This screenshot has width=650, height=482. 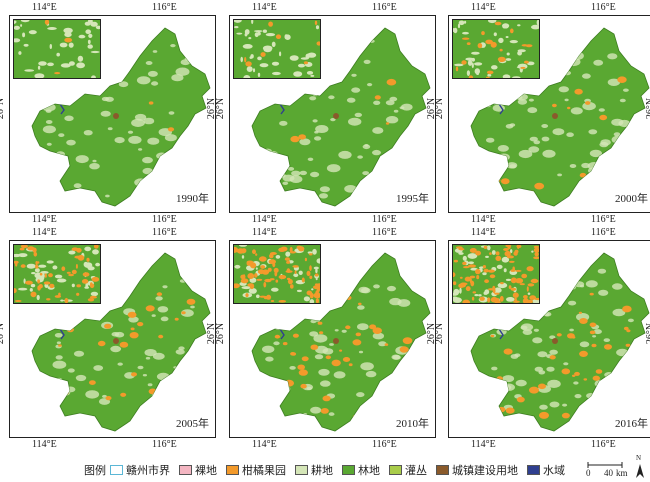 I want to click on legend-label: 林地, so click(x=369, y=470).